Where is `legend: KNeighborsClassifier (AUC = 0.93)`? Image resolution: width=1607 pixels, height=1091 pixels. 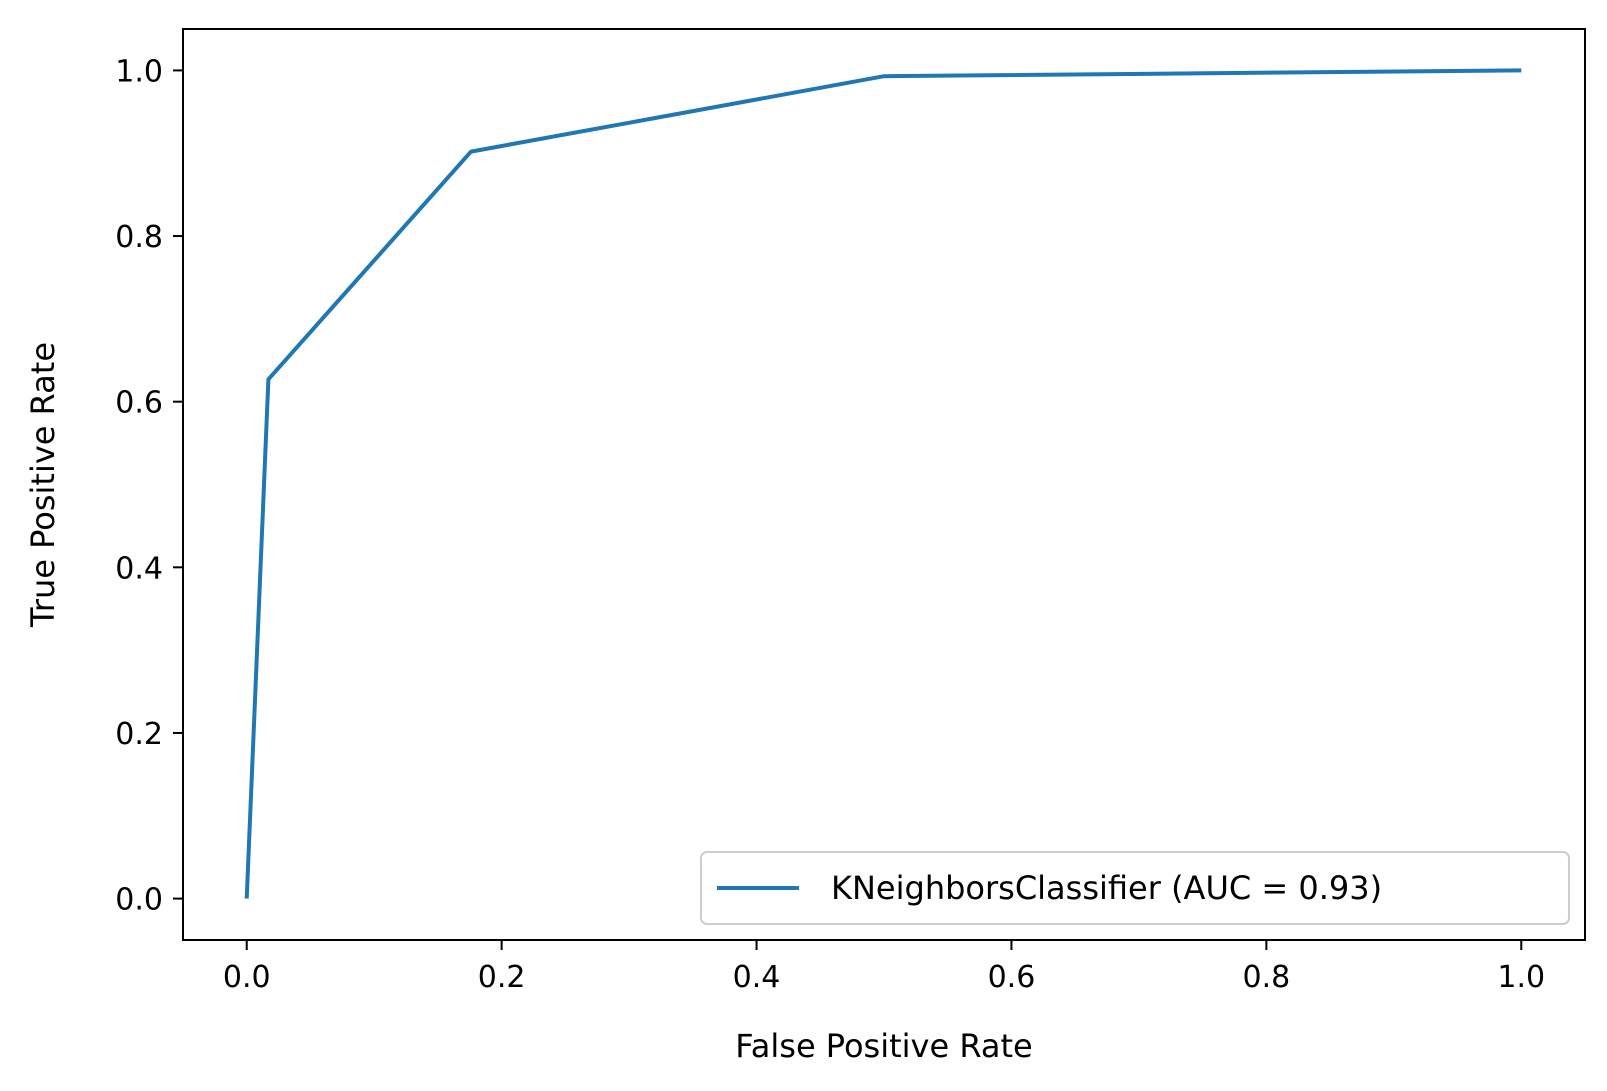
legend: KNeighborsClassifier (AUC = 0.93) is located at coordinates (1135, 888).